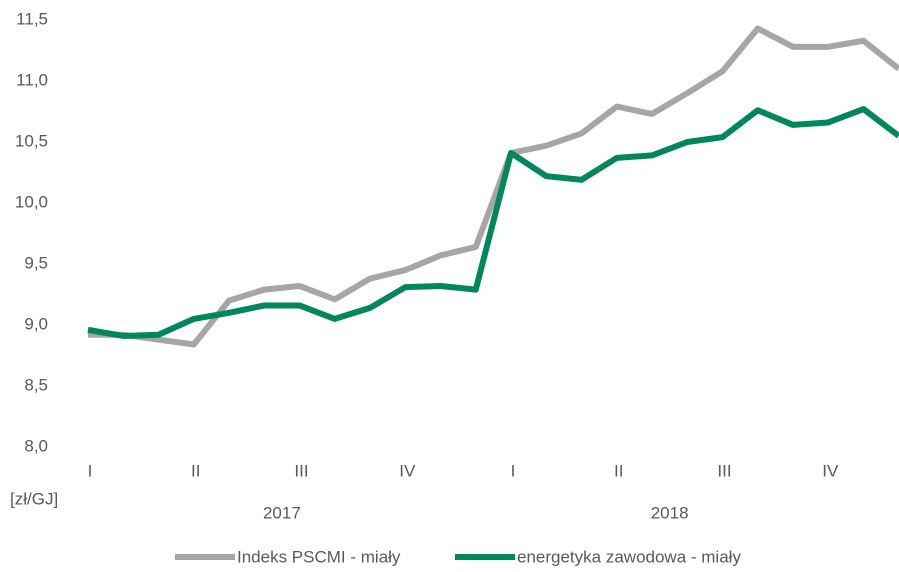  I want to click on y-tick-label: 8,0, so click(36, 445).